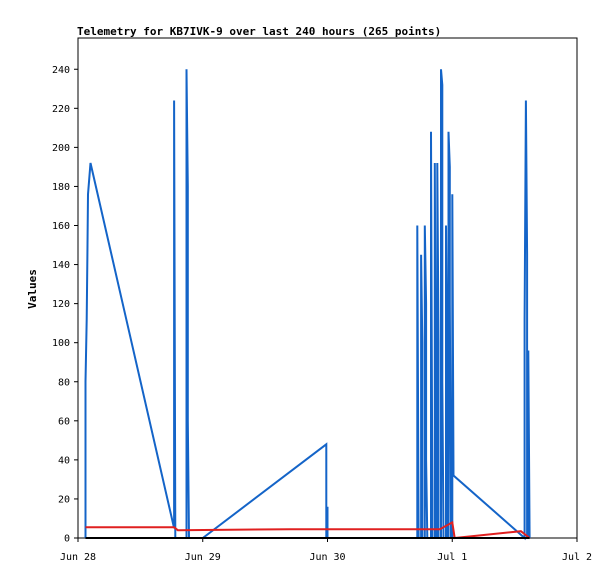 The height and width of the screenshot is (579, 615). Describe the element at coordinates (61, 304) in the screenshot. I see `y-tick-label: 120` at that location.